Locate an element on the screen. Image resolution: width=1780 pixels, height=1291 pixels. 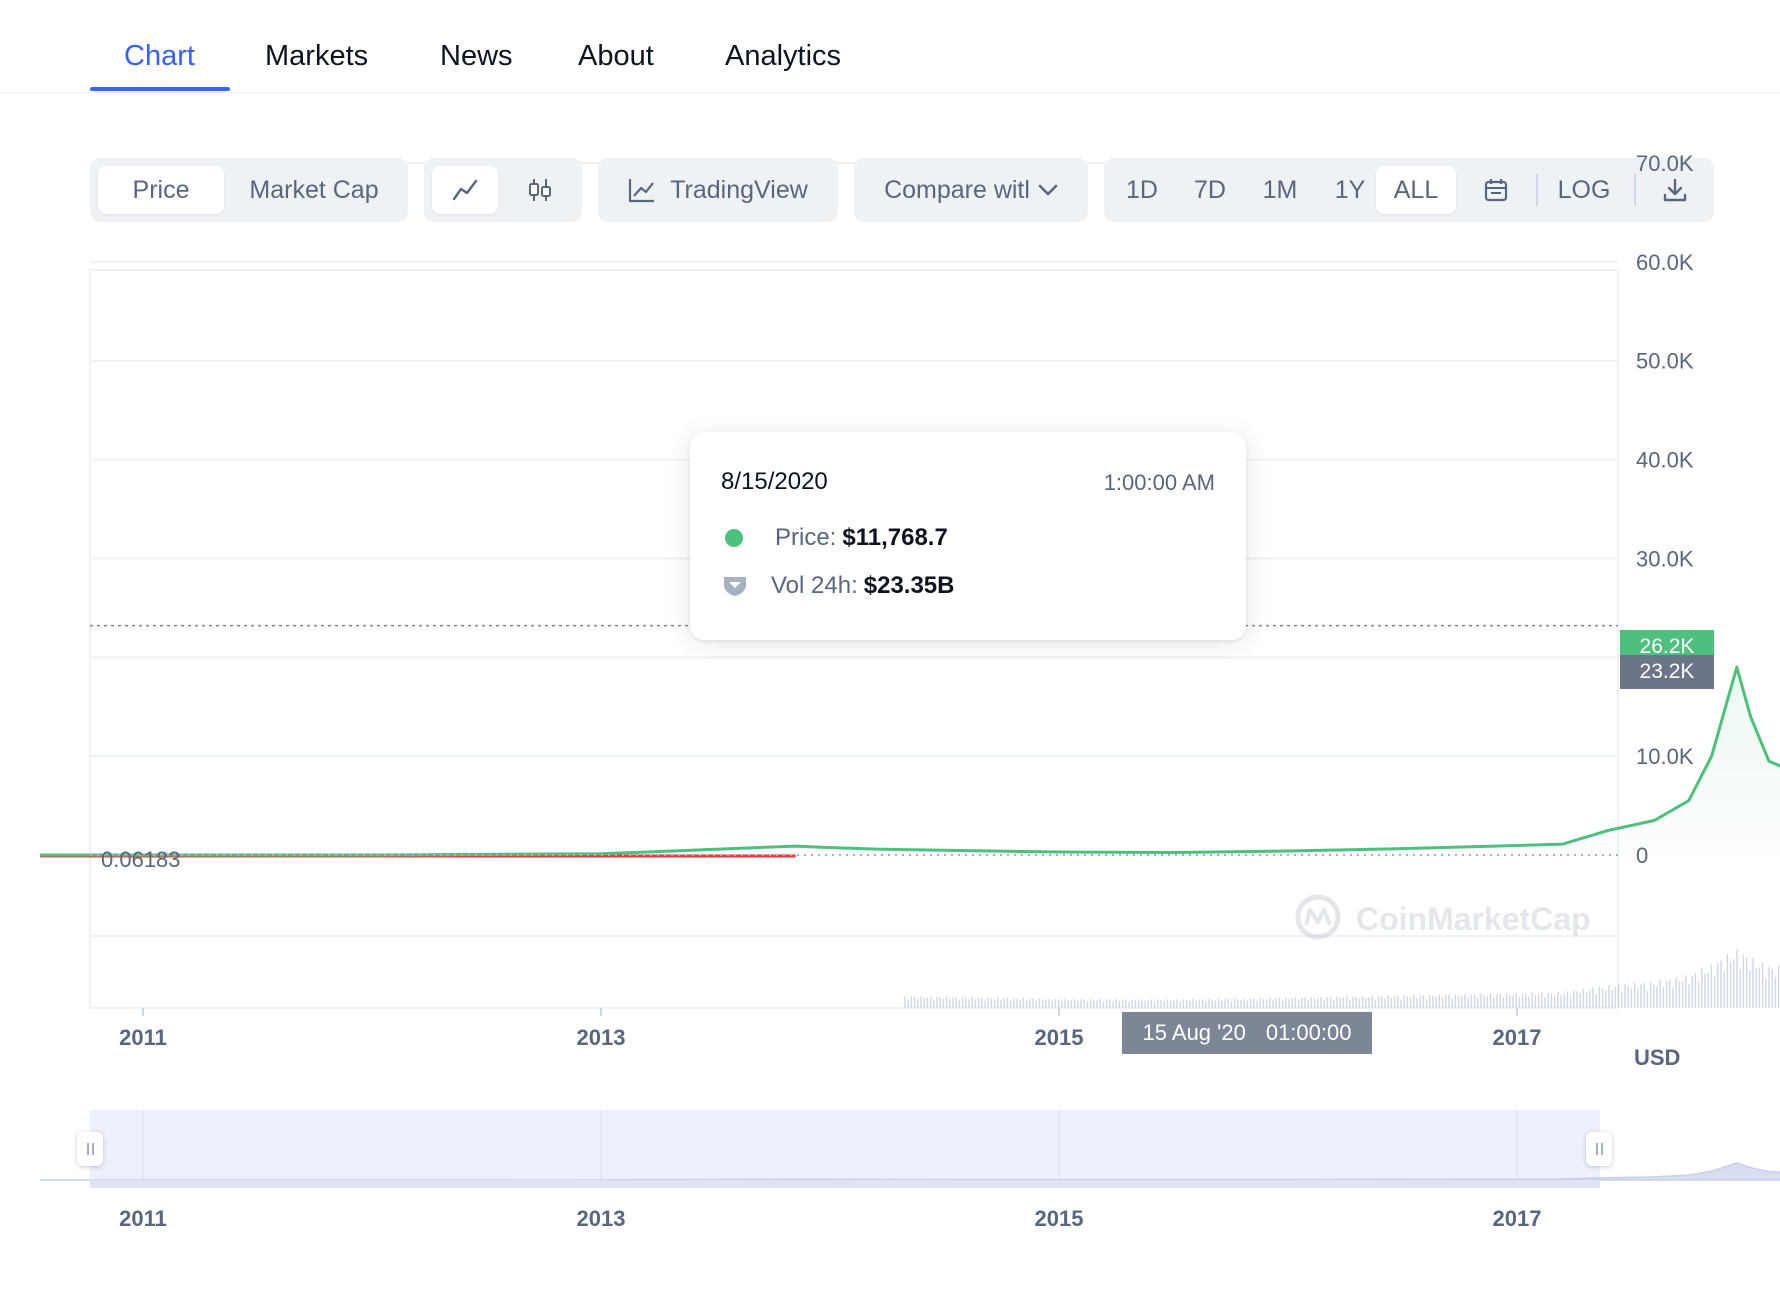
x-axis: 2011201320152017201920212023 is located at coordinates (830, 1029).